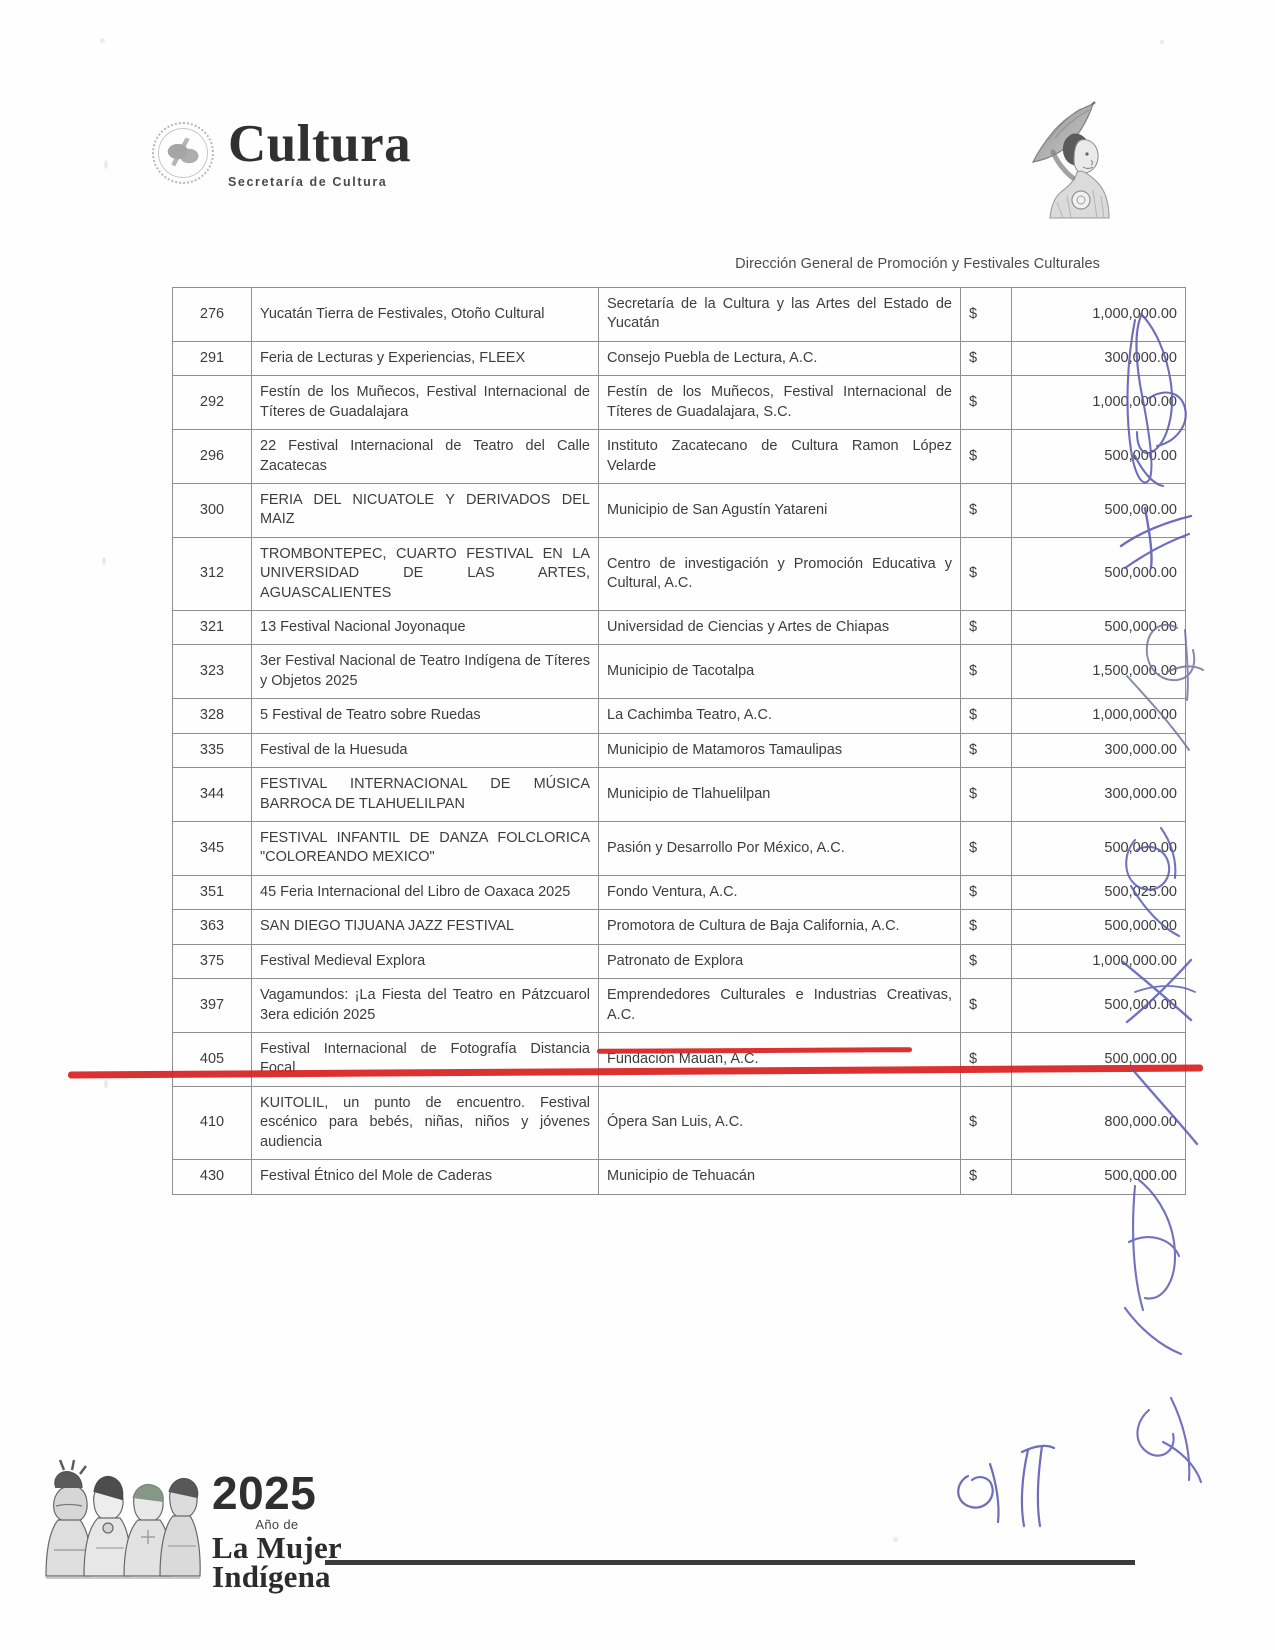  I want to click on row-id: 344, so click(212, 795).